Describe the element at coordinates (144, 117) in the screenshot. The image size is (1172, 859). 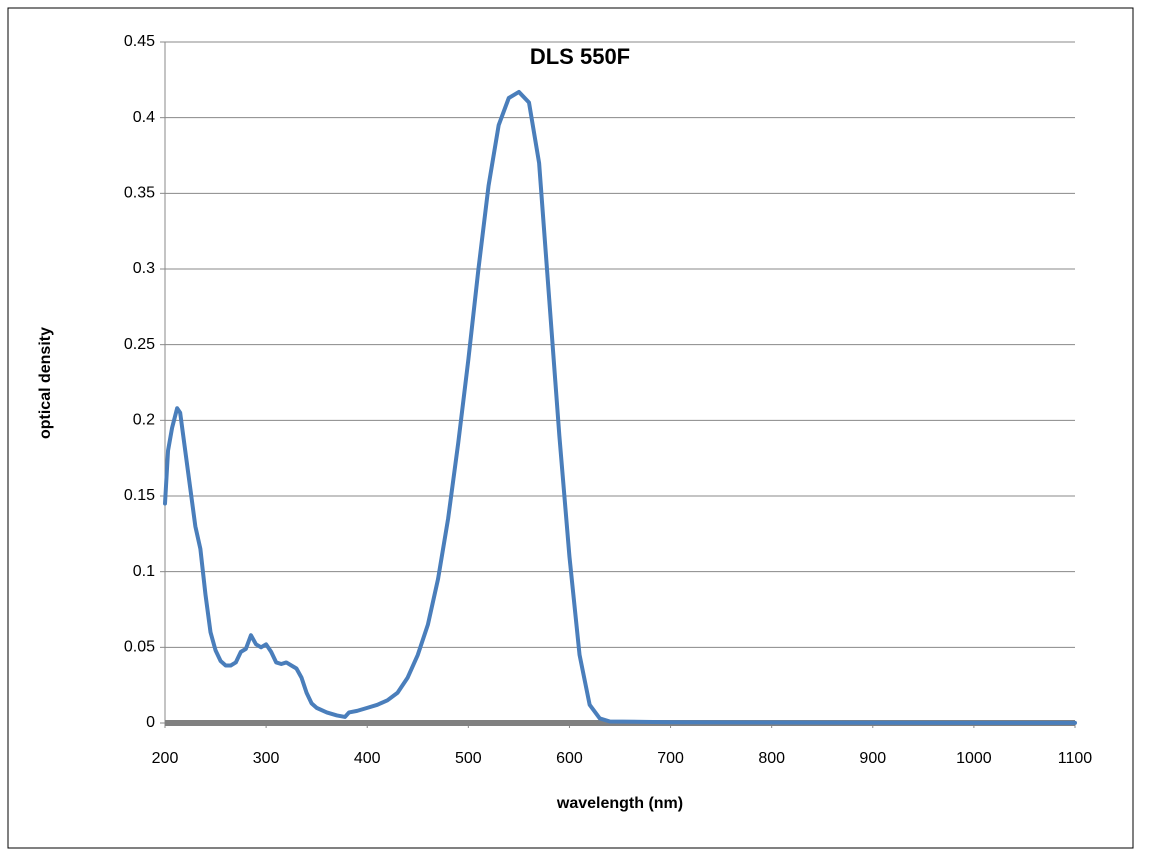
I see `y-tick-label: 0.4` at that location.